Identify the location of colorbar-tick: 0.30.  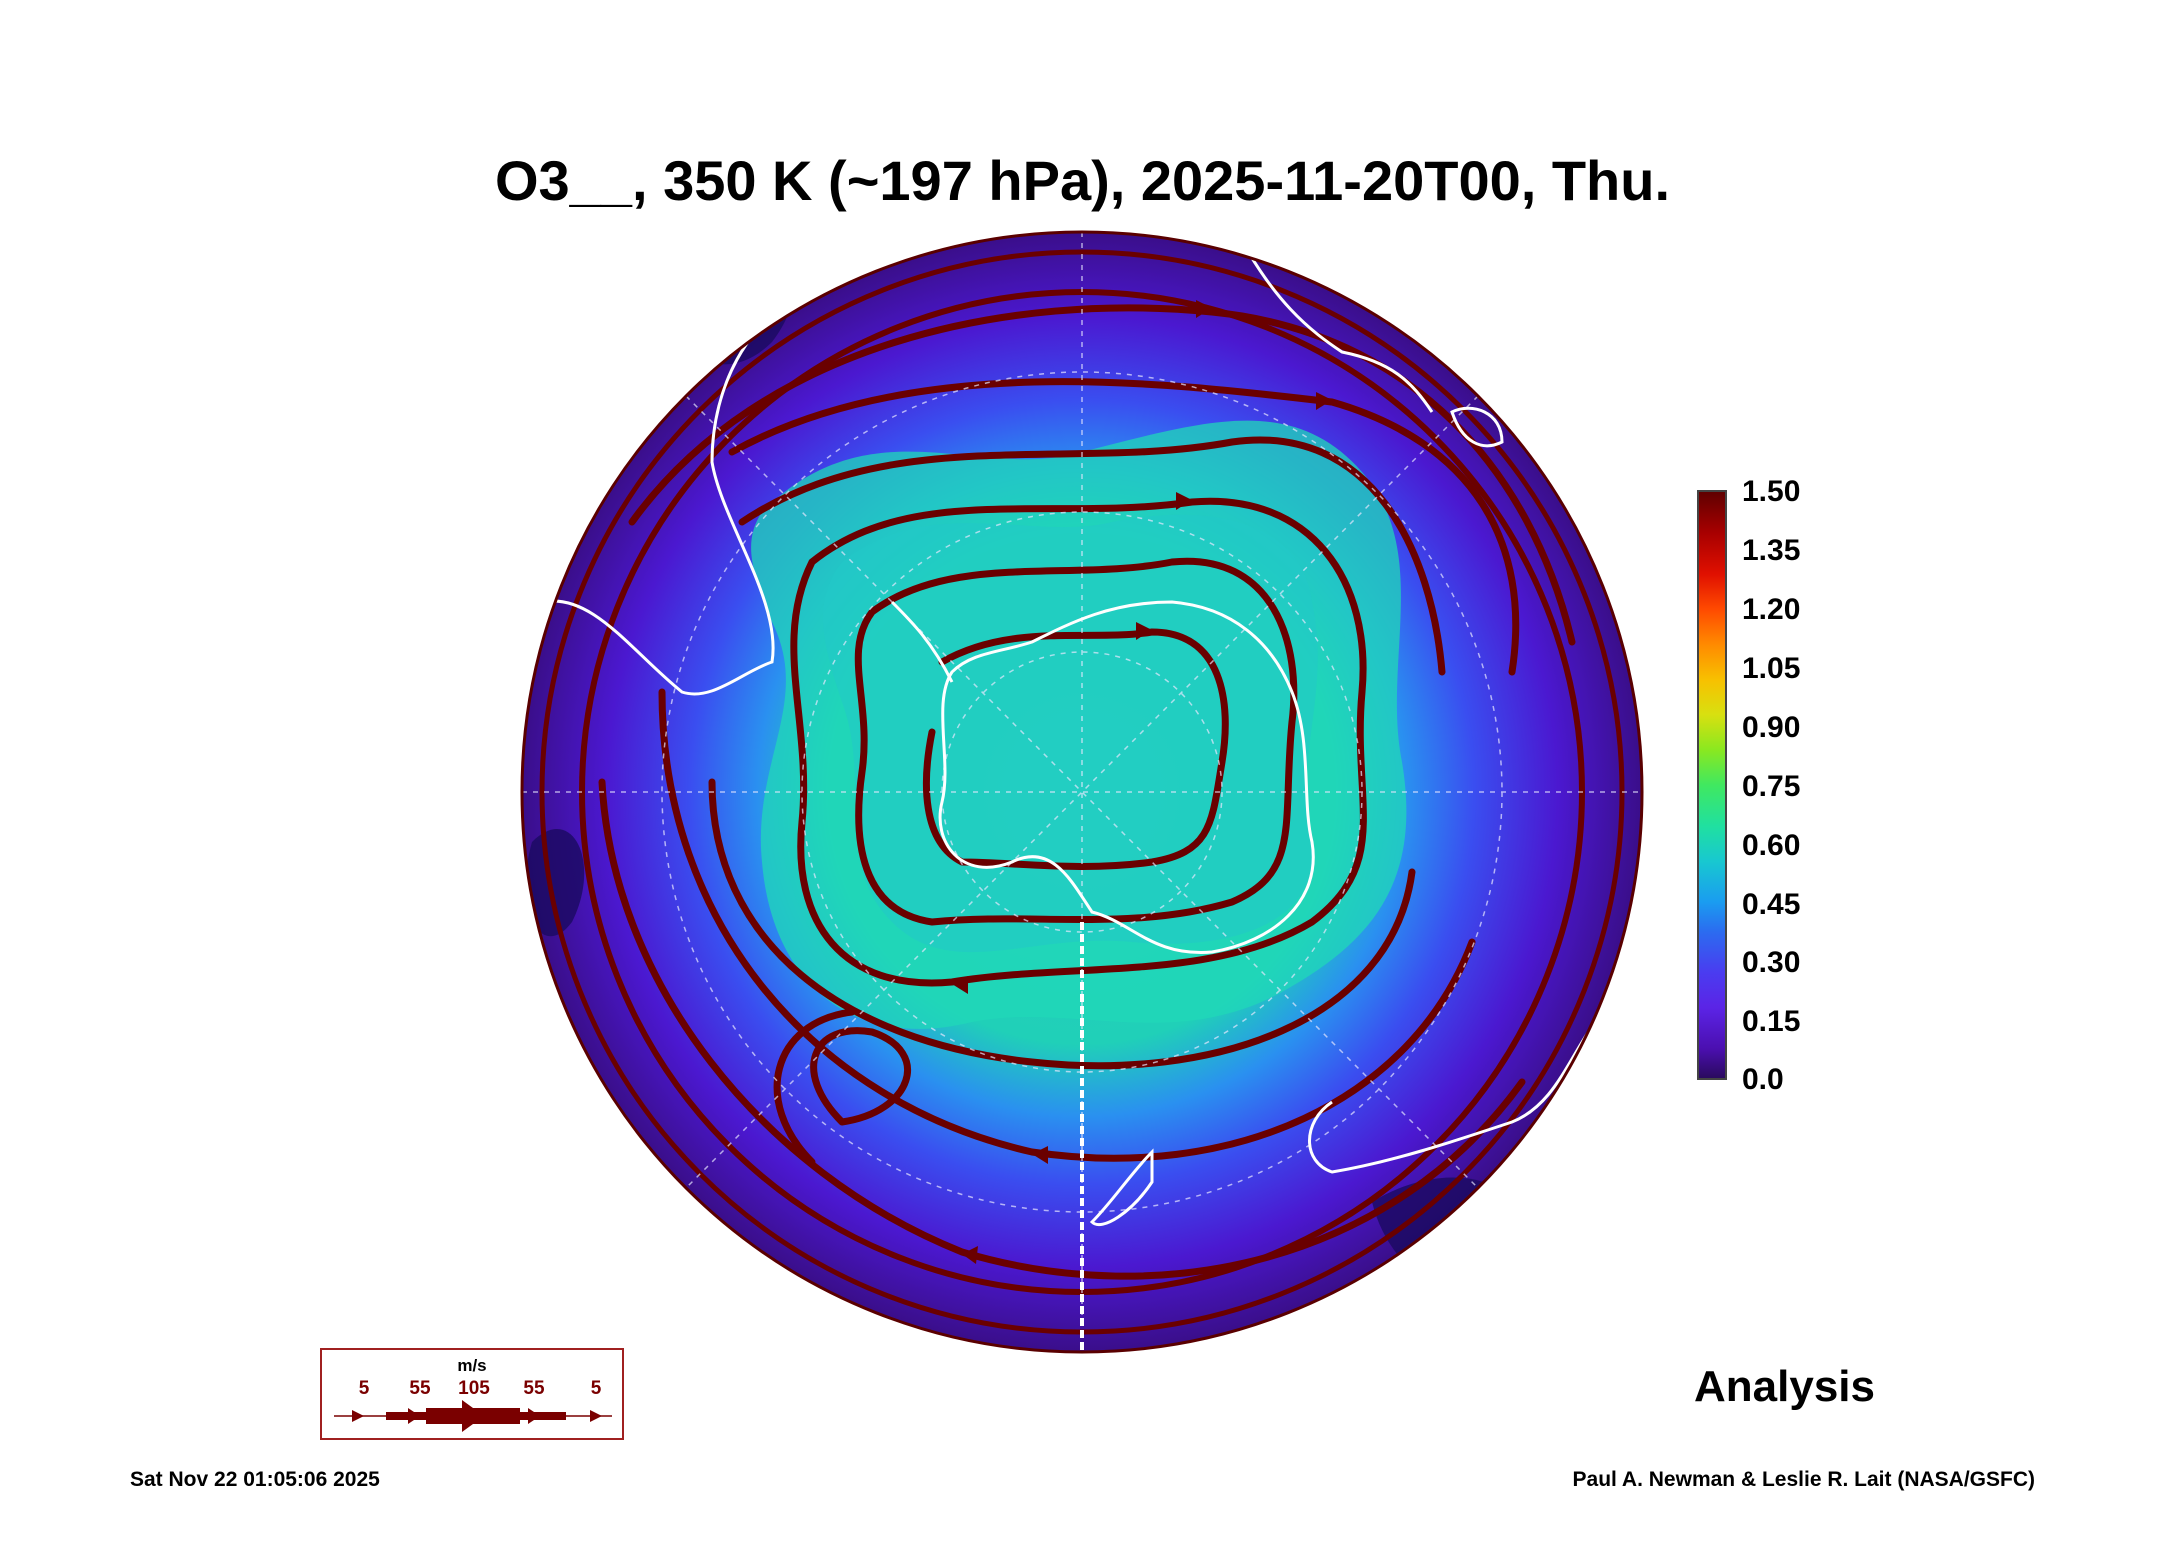
(1771, 962).